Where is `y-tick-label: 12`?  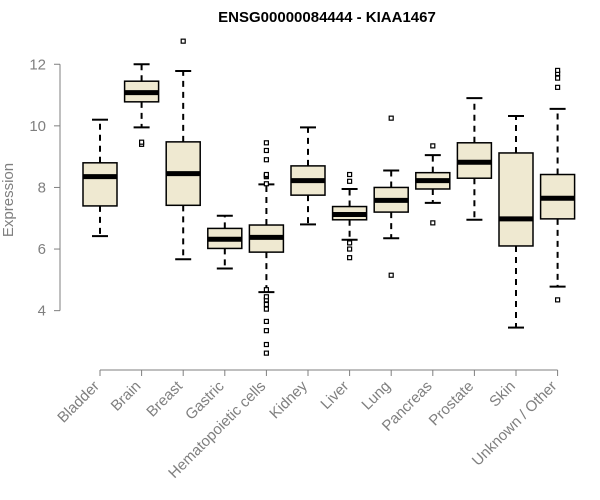
y-tick-label: 12 is located at coordinates (37, 64).